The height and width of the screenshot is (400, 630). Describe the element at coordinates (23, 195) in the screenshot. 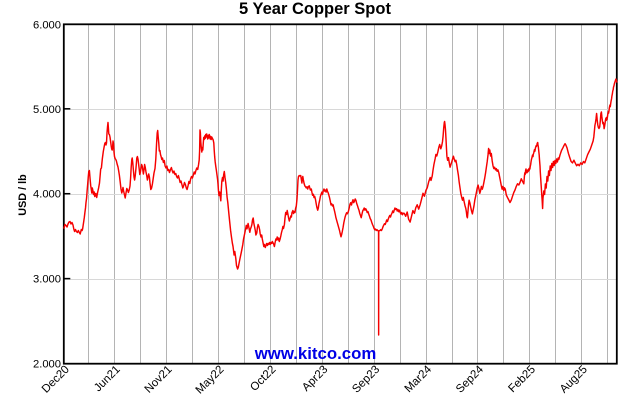

I see `svg-text: USD / lb` at that location.